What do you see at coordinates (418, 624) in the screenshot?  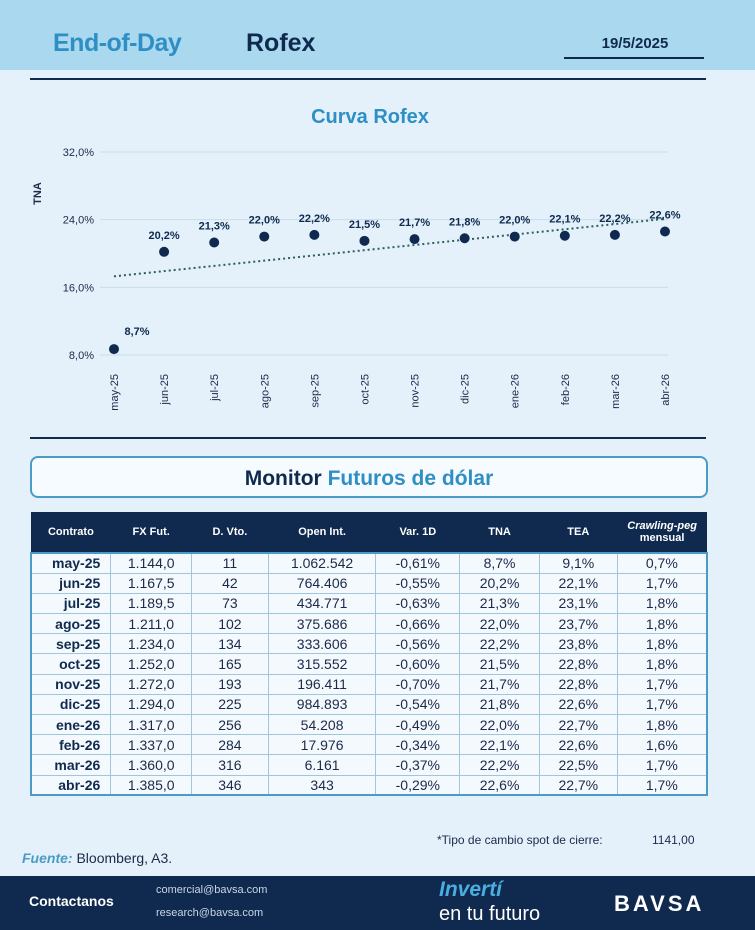 I see `cell-var-1d: -0,66%` at bounding box center [418, 624].